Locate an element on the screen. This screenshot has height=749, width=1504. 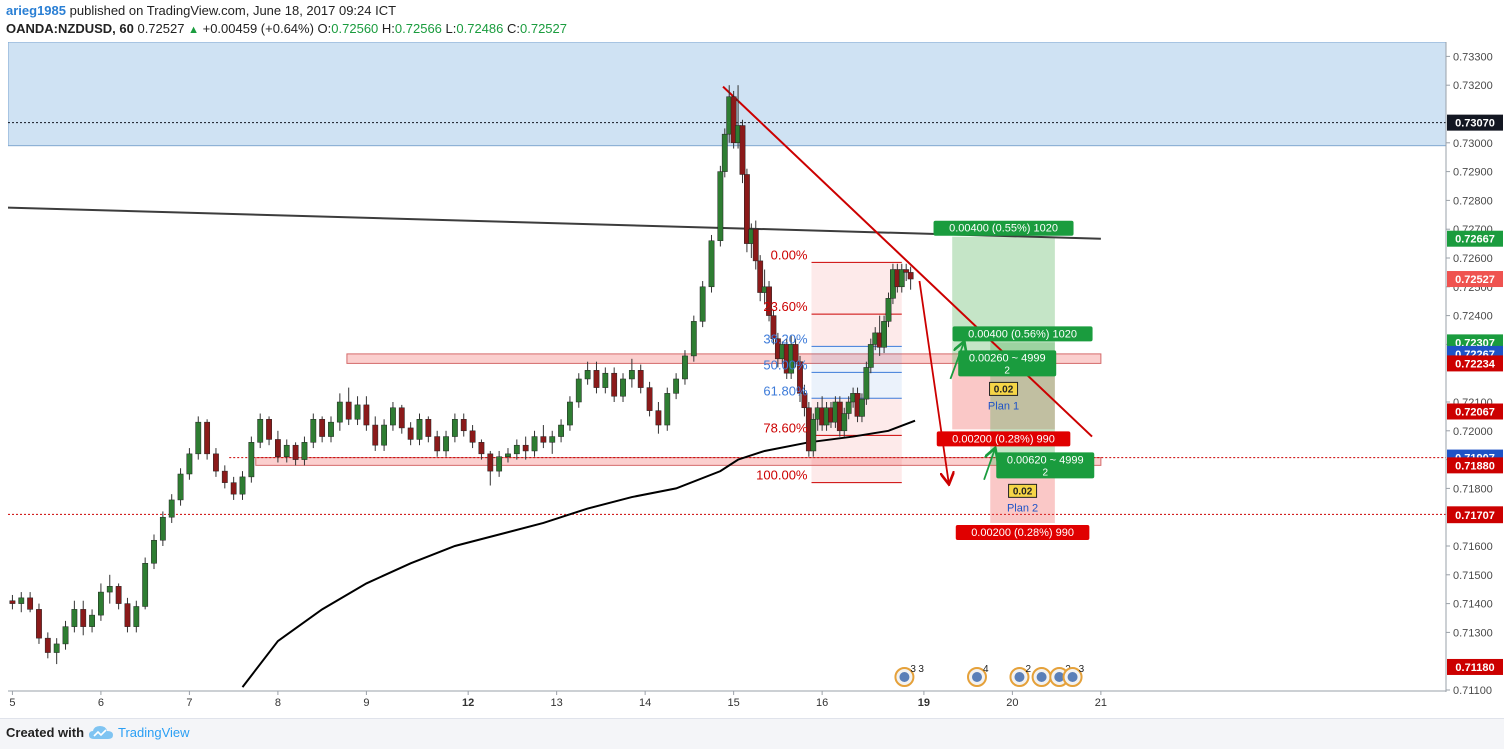
position-1-profit-zone is located at coordinates (1003, 300).